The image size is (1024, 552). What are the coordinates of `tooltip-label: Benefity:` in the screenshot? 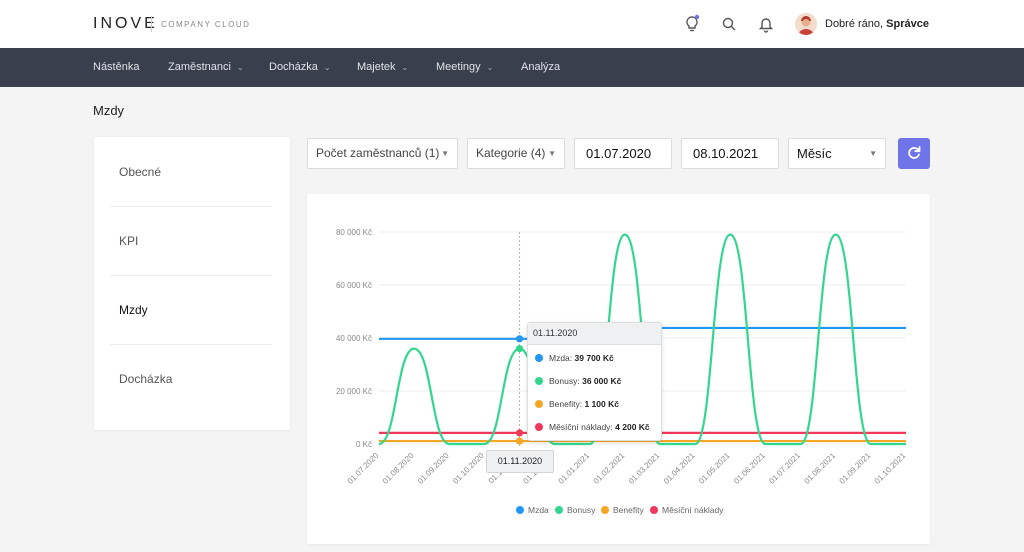 It's located at (566, 404).